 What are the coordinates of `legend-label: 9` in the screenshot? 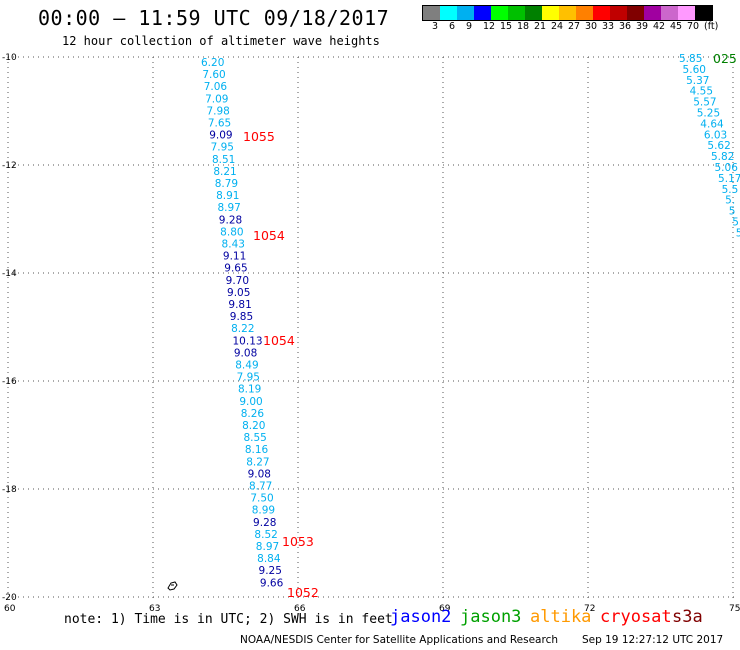 It's located at (469, 26).